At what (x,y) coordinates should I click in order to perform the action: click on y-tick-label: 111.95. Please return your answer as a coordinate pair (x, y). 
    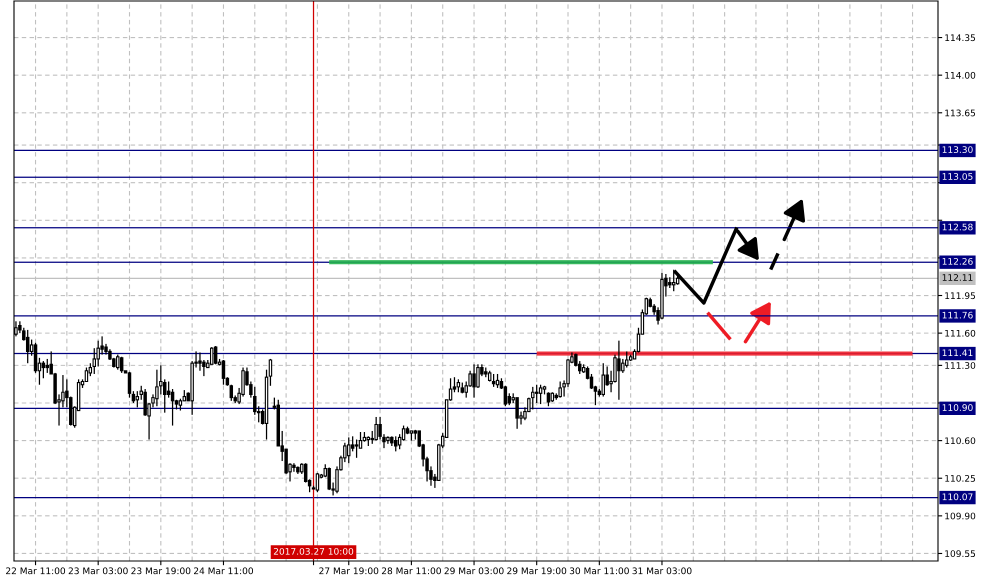
    Looking at the image, I should click on (960, 296).